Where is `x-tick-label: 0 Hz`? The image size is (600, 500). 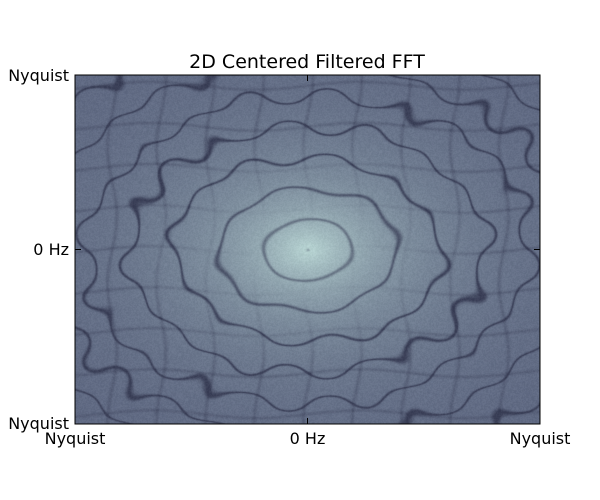
x-tick-label: 0 Hz is located at coordinates (308, 438).